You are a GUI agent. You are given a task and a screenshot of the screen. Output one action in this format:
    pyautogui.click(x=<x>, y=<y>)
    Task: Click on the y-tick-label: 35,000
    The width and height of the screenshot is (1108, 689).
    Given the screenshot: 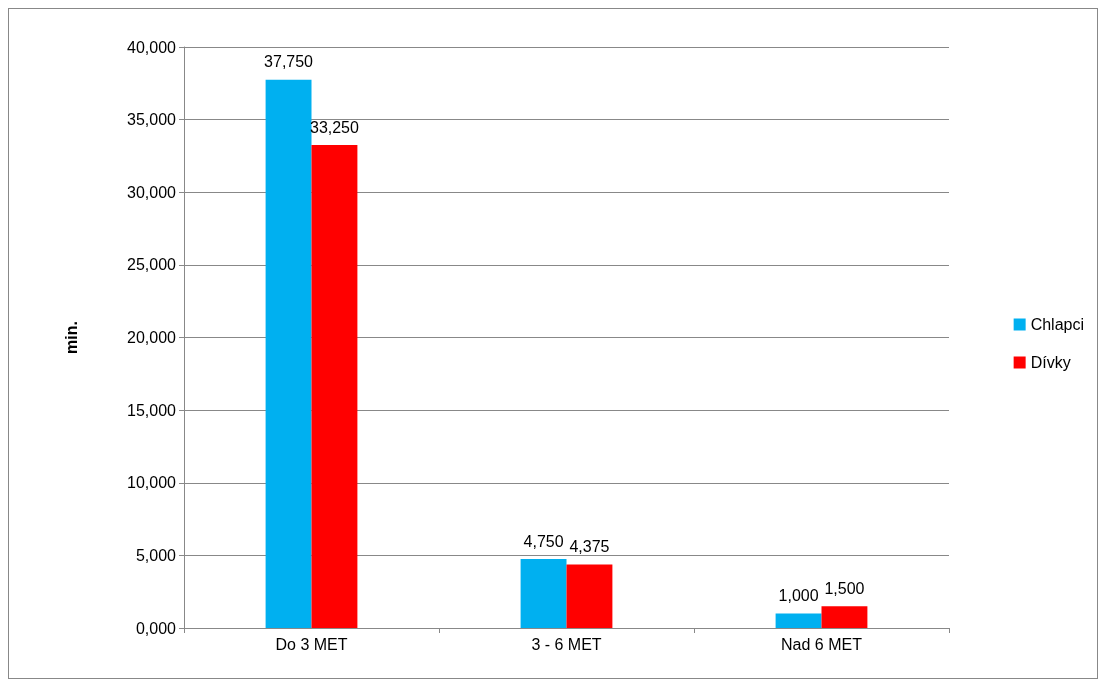 What is the action you would take?
    pyautogui.click(x=152, y=120)
    